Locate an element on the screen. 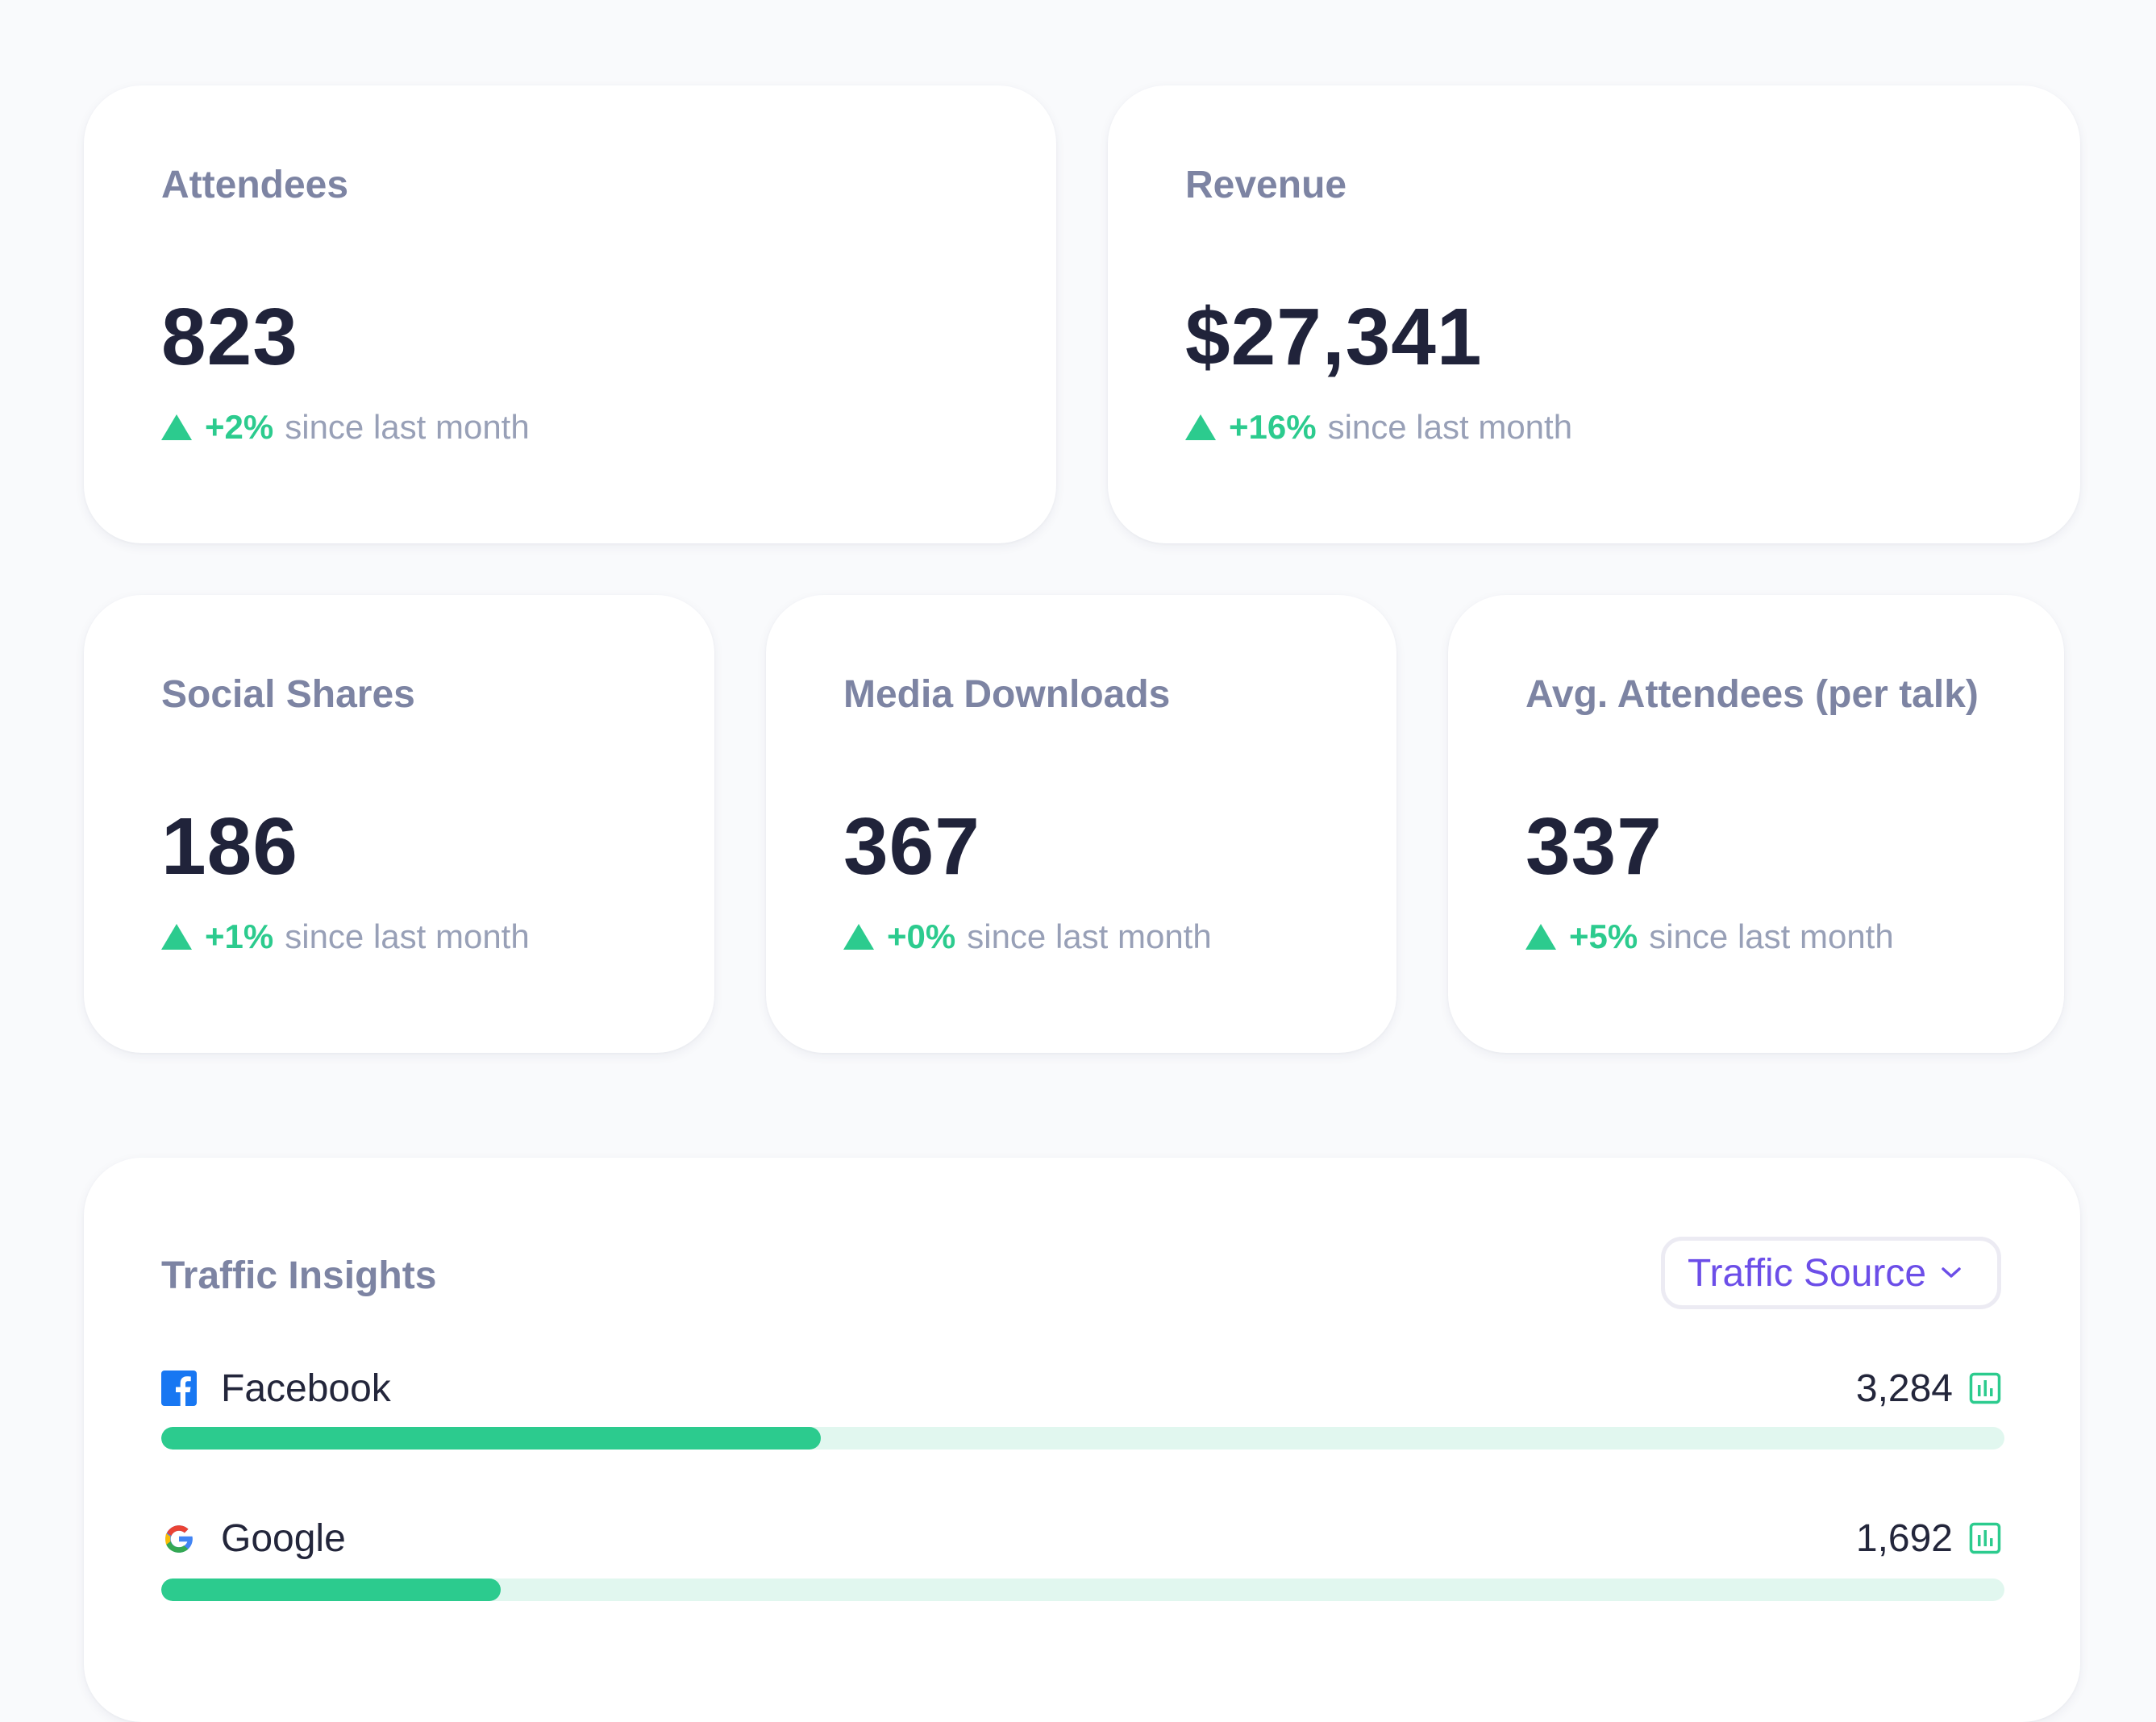 The image size is (2156, 1722). traffic-bar-facebook is located at coordinates (1082, 1439).